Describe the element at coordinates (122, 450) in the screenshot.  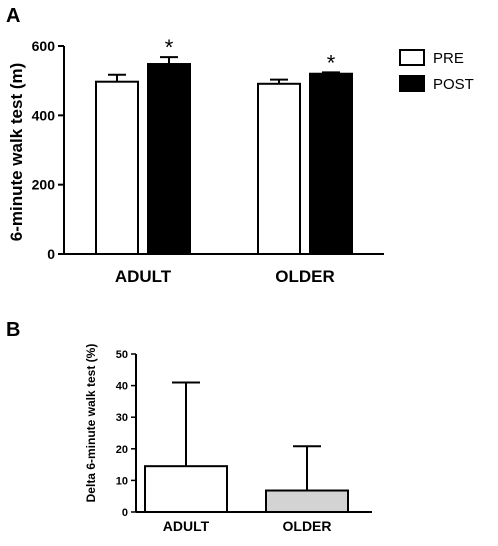
I see `panel-b-y-tick-label: 20` at that location.